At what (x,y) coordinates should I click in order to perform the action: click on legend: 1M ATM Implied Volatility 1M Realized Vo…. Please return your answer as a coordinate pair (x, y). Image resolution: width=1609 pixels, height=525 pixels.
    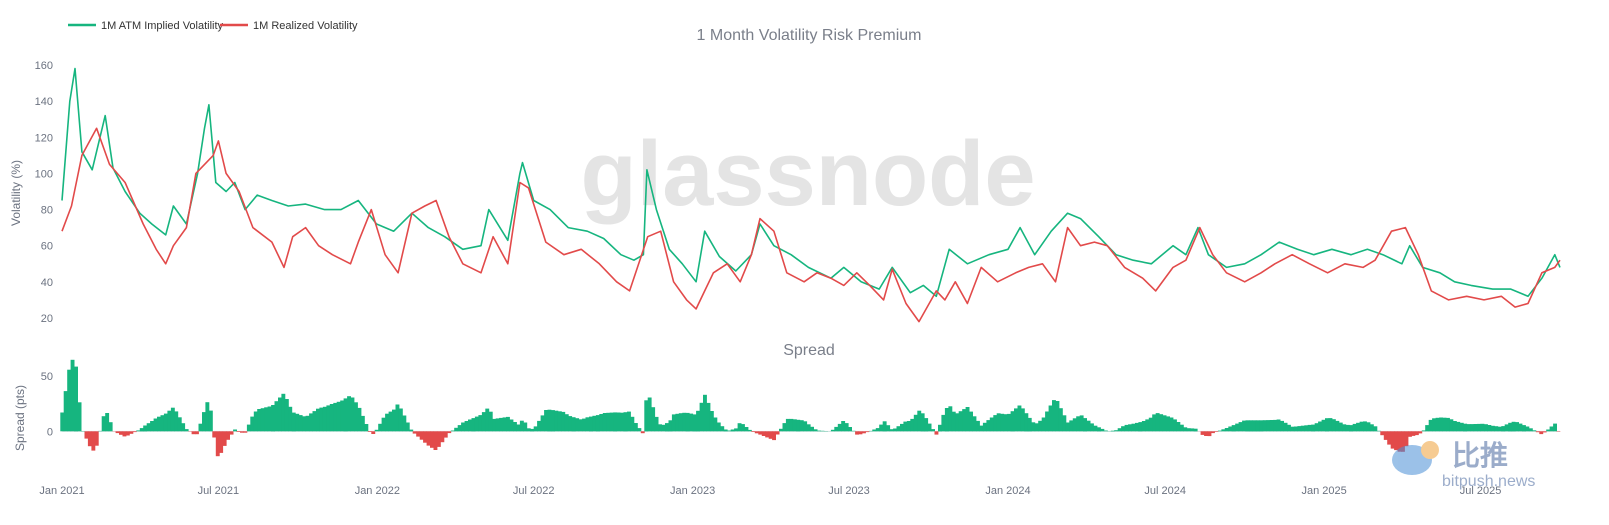
    Looking at the image, I should click on (213, 26).